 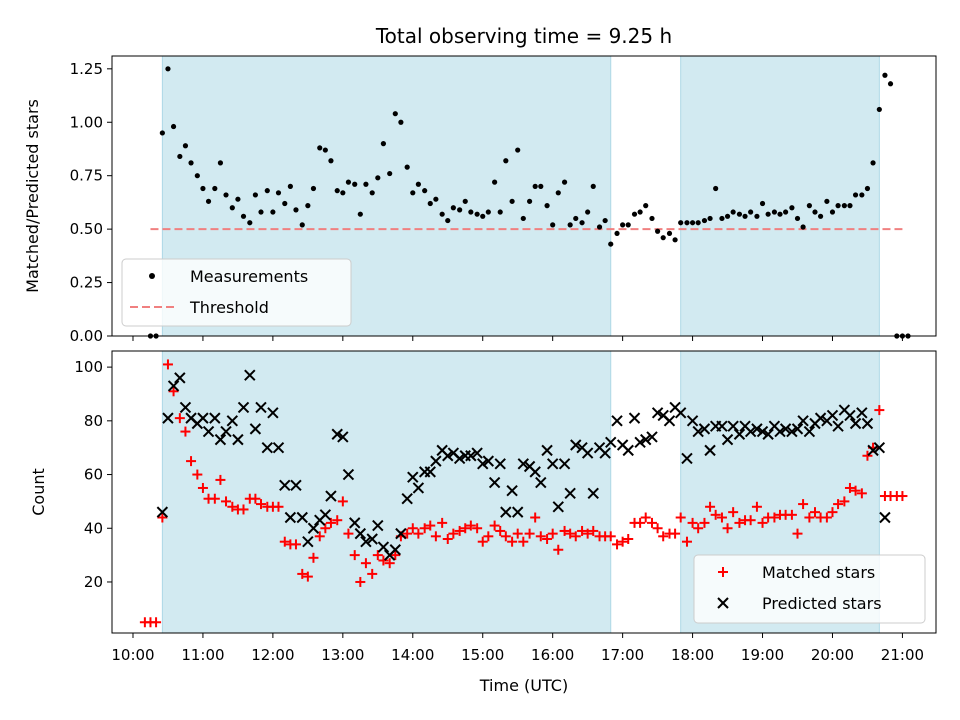 What do you see at coordinates (482, 655) in the screenshot?
I see `bottom-x-tick-label-5: 15:00` at bounding box center [482, 655].